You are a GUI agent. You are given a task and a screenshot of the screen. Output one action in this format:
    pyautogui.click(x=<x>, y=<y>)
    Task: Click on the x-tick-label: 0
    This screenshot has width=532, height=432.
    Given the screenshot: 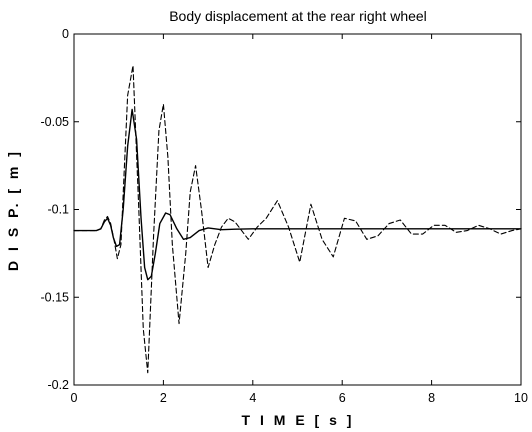 What is the action you would take?
    pyautogui.click(x=74, y=398)
    